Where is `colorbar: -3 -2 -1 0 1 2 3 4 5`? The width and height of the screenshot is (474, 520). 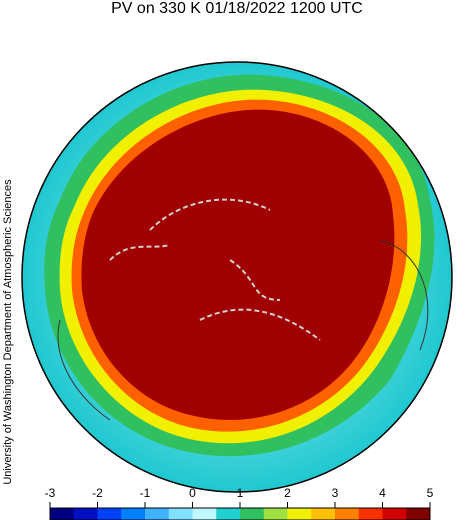 colorbar: -3 -2 -1 0 1 2 3 4 5 is located at coordinates (239, 503).